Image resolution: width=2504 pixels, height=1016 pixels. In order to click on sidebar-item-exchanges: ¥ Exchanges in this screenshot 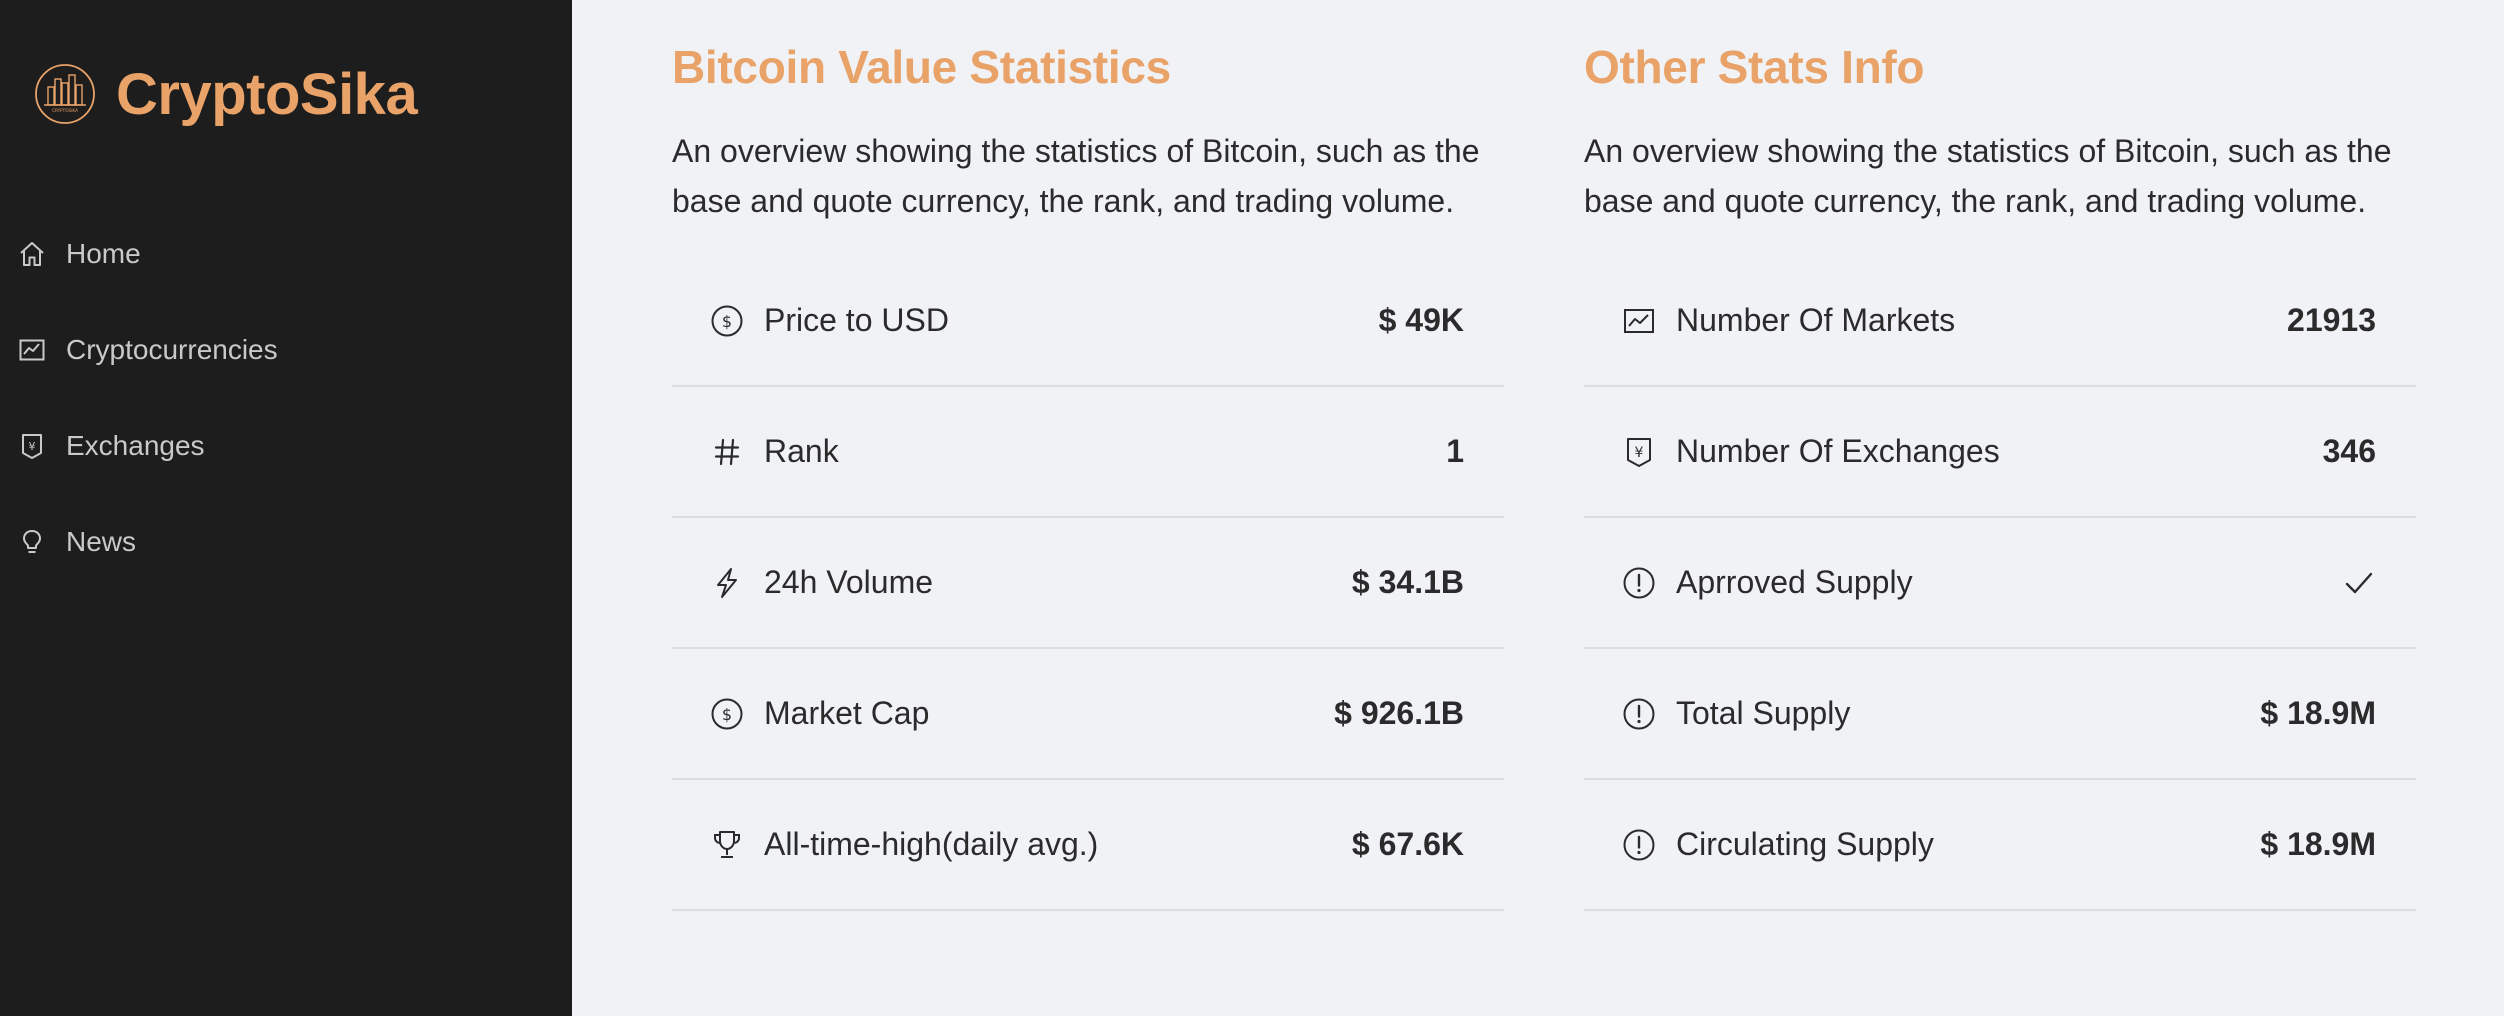, I will do `click(286, 446)`.